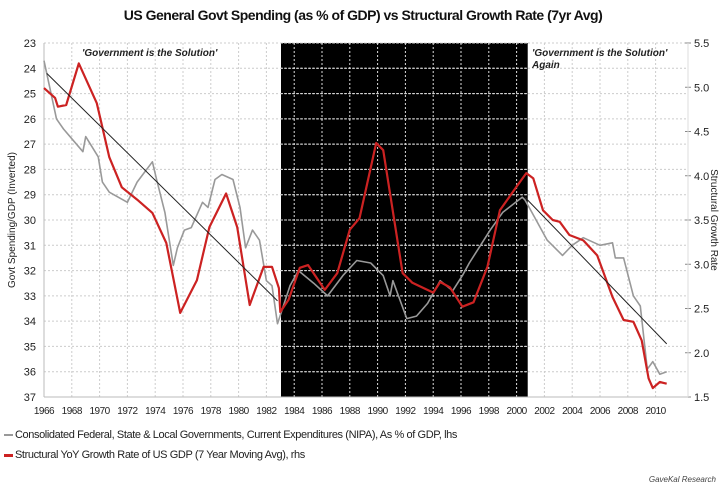  What do you see at coordinates (701, 133) in the screenshot?
I see `right-tick-label: 4.5` at bounding box center [701, 133].